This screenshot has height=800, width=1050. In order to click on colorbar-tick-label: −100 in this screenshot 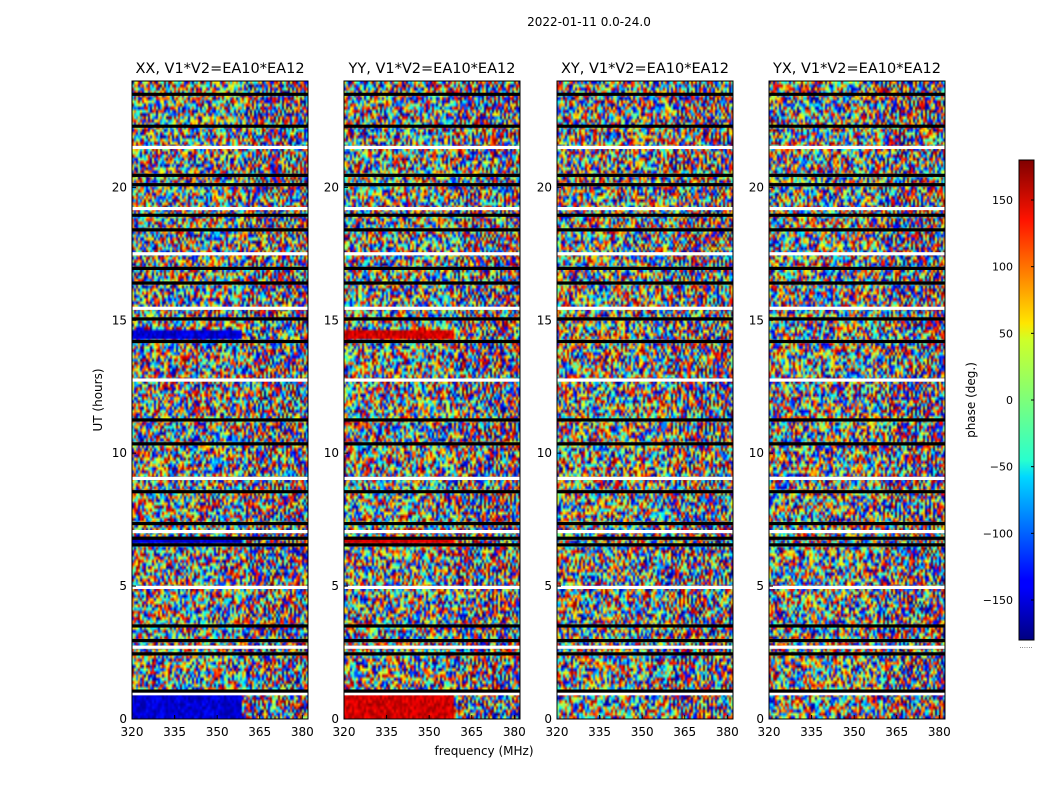, I will do `click(998, 533)`.